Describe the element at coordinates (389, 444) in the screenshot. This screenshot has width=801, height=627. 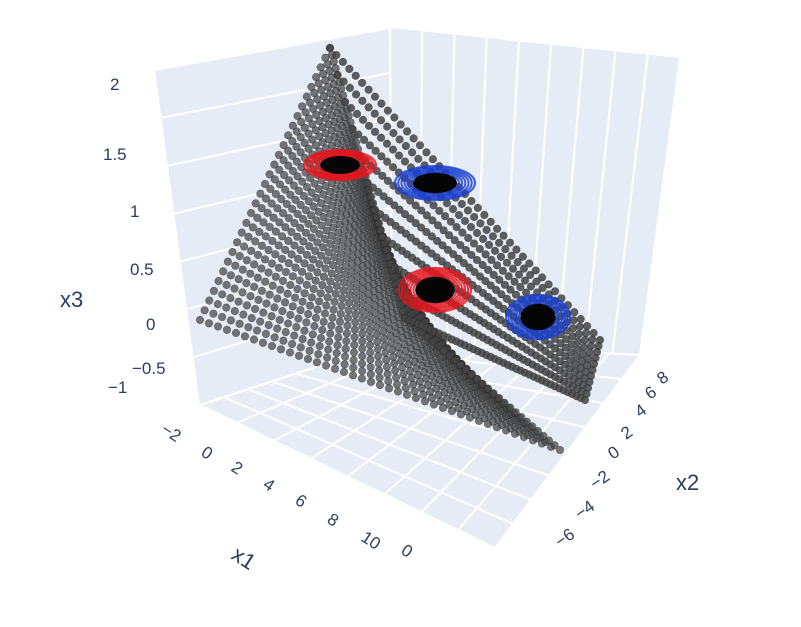
I see `grid-line` at that location.